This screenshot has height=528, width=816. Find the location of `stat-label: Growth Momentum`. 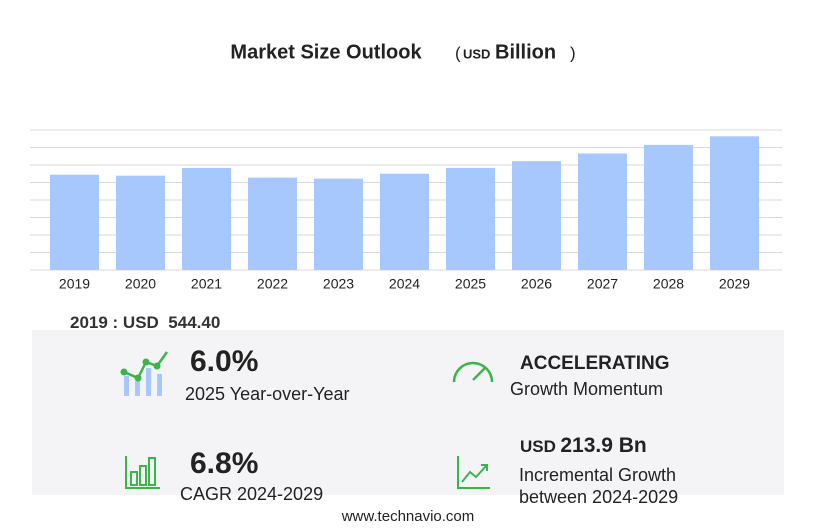

stat-label: Growth Momentum is located at coordinates (587, 389).